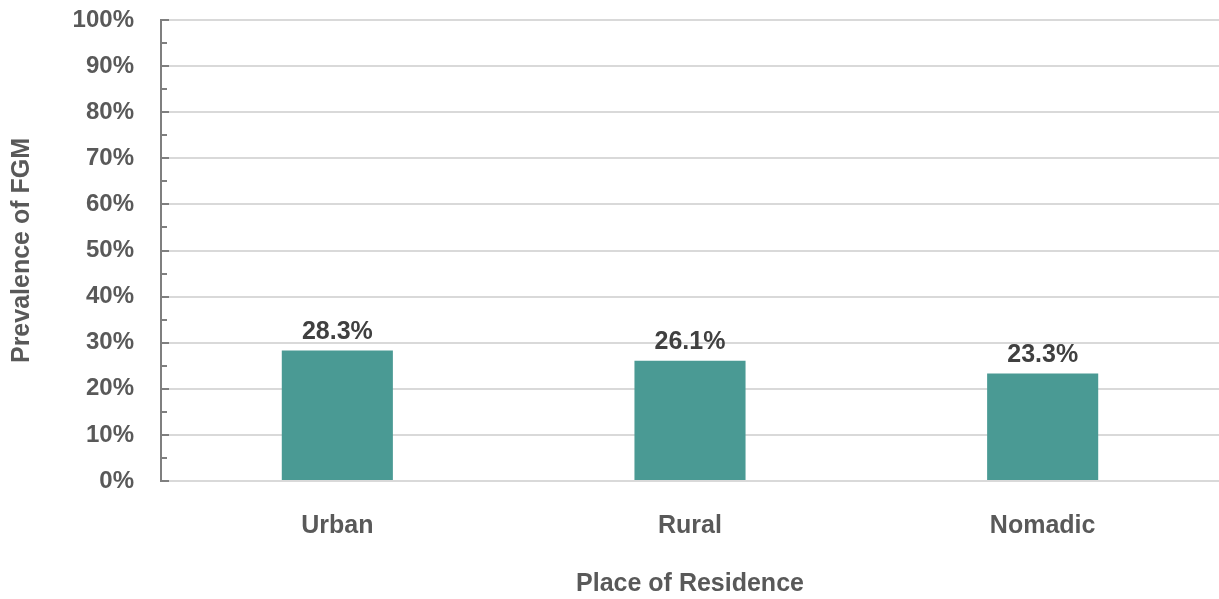  Describe the element at coordinates (109, 203) in the screenshot. I see `y-tick-label: 60%` at that location.